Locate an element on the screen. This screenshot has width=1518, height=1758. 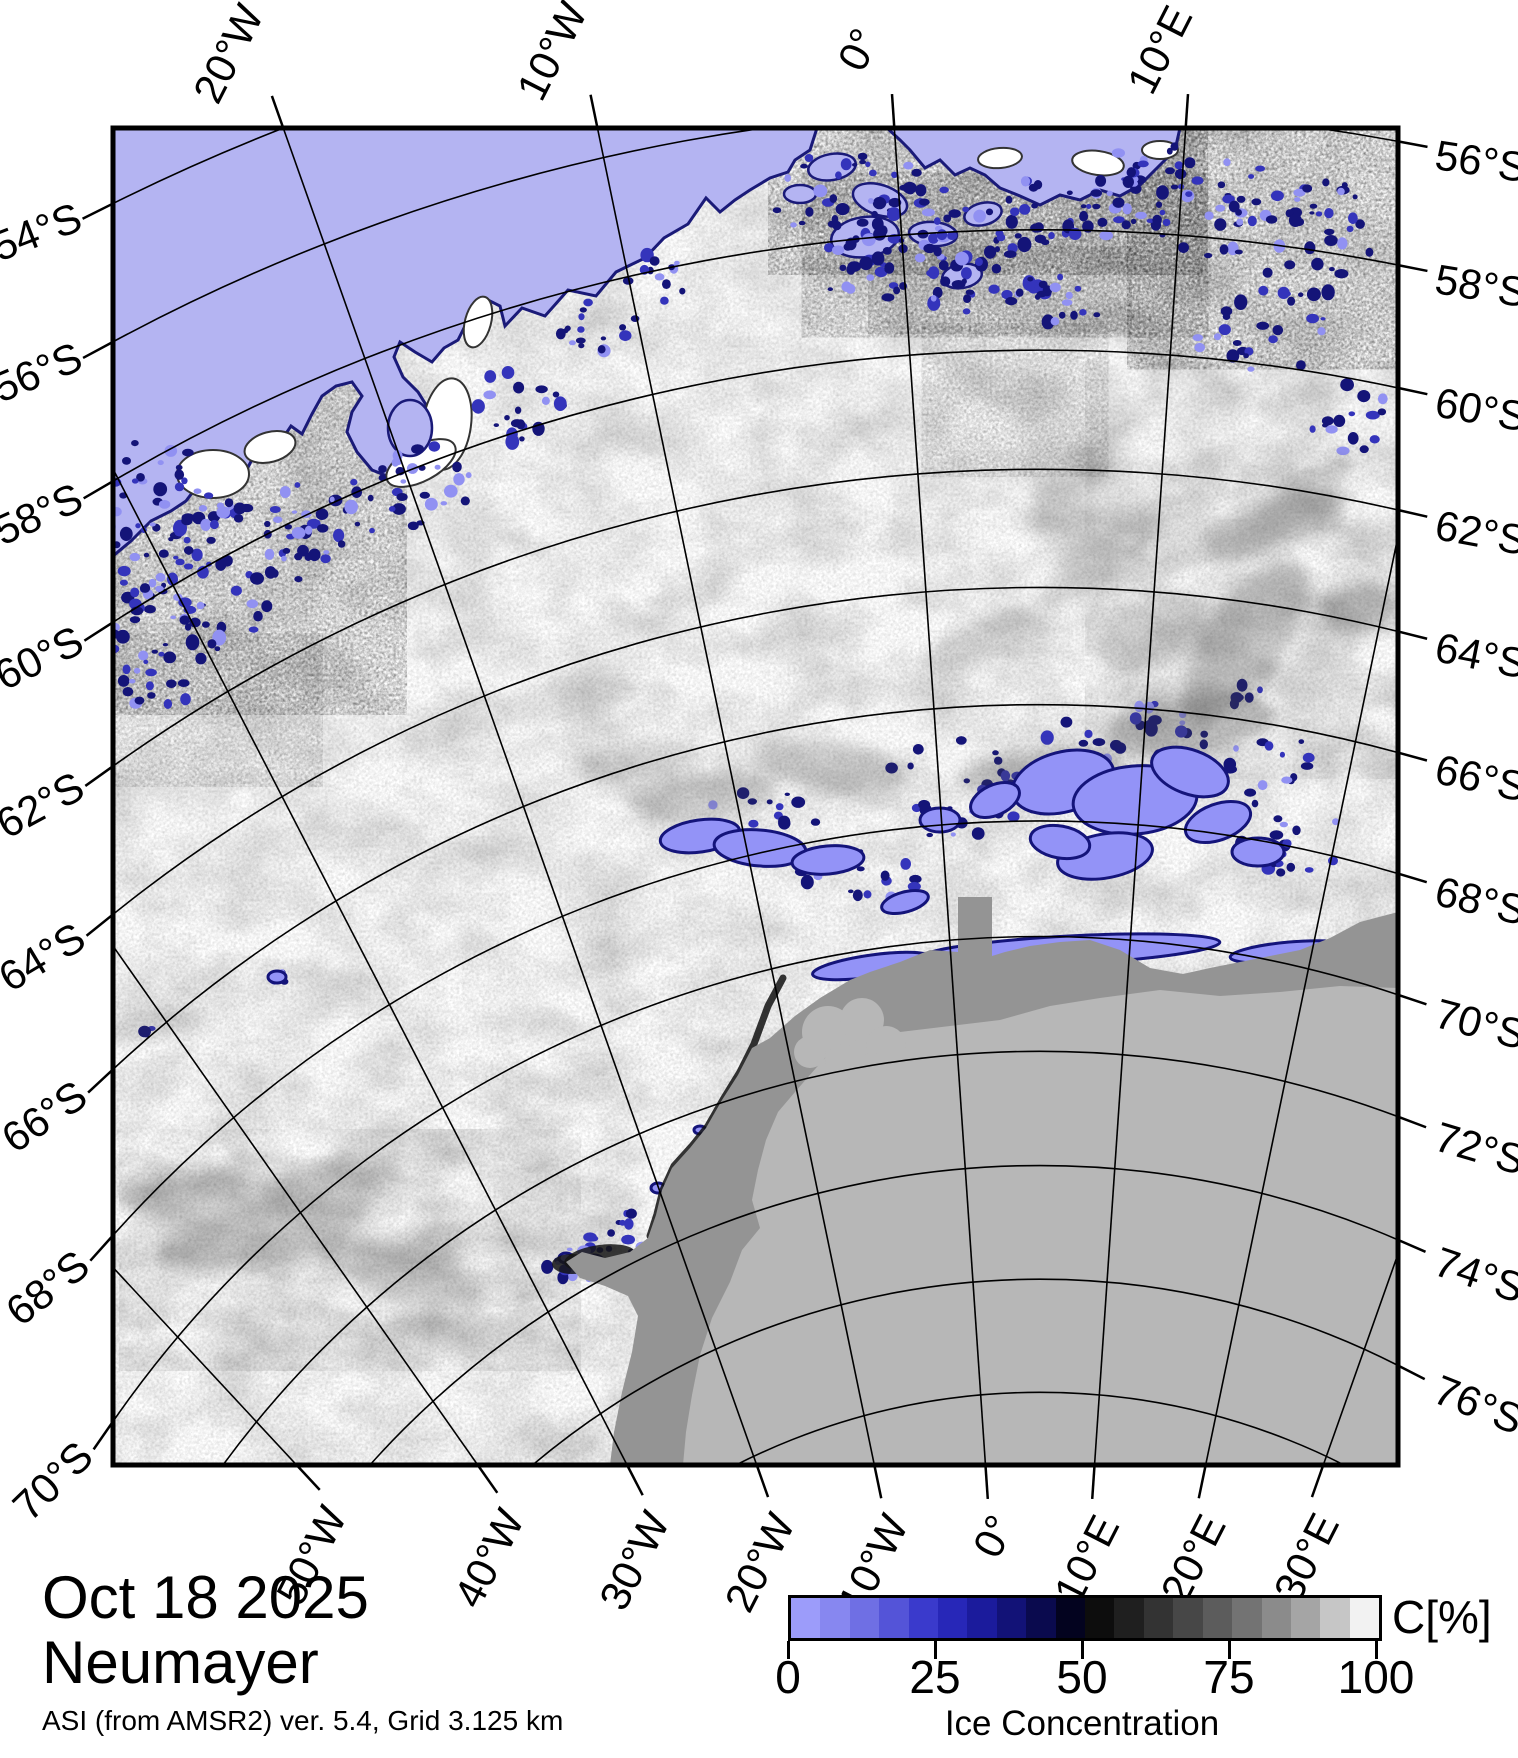
lat-label-left: 60°S is located at coordinates (45, 658).